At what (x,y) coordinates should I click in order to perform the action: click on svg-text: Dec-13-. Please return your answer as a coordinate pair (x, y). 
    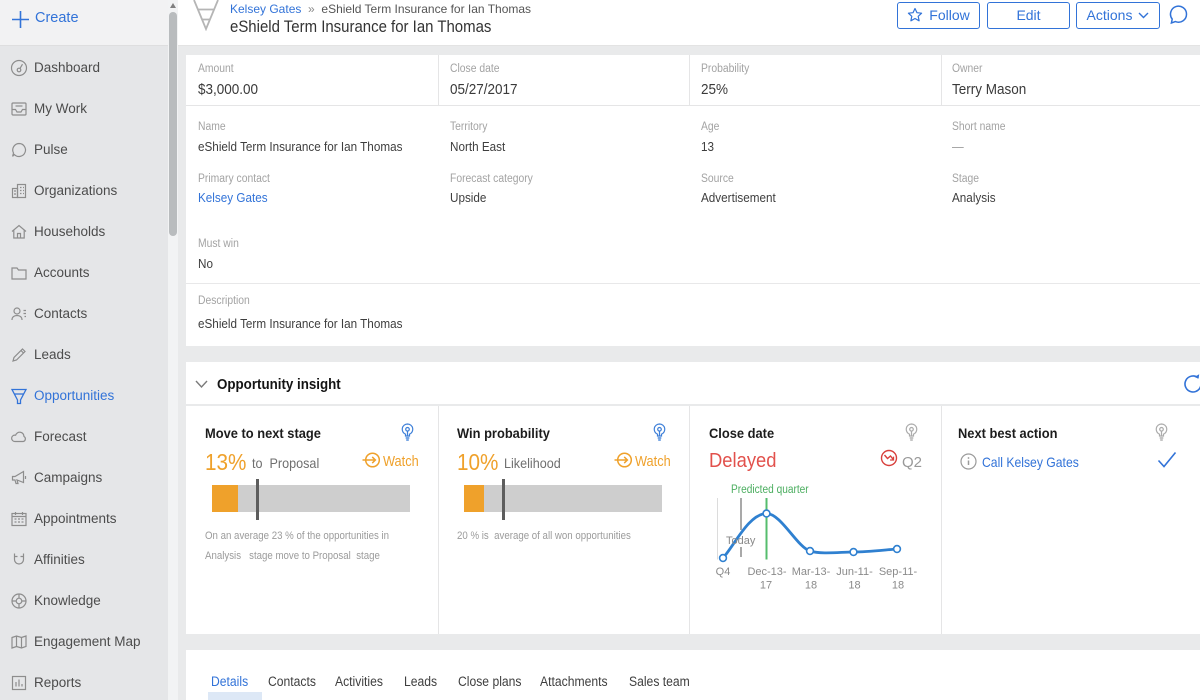
    Looking at the image, I should click on (766, 572).